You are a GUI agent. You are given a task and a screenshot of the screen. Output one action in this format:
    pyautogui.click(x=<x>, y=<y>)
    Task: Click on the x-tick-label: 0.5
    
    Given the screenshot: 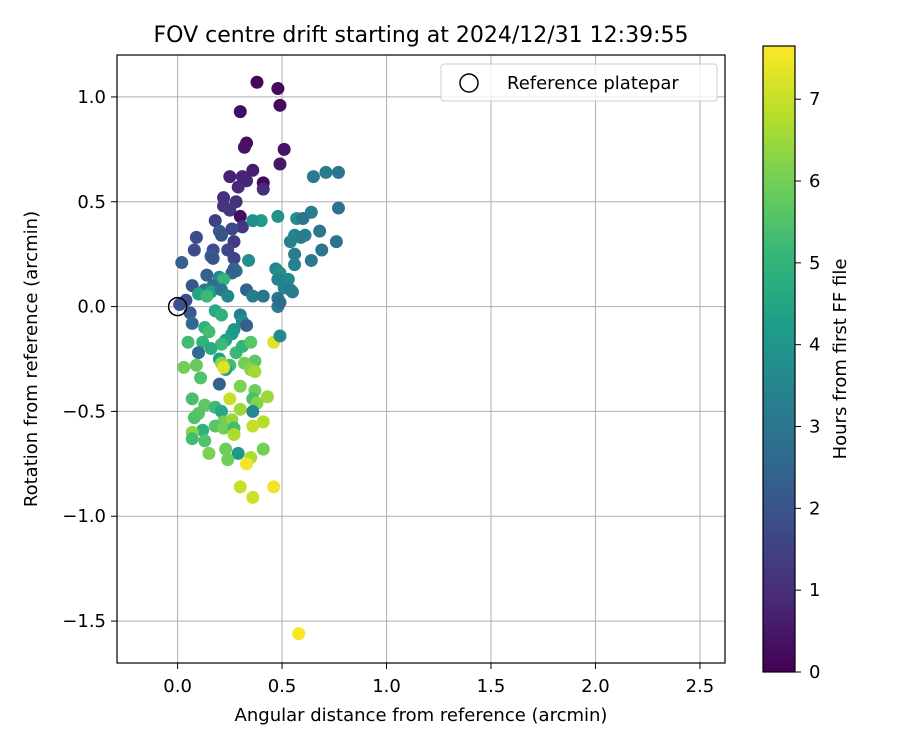 What is the action you would take?
    pyautogui.click(x=282, y=686)
    